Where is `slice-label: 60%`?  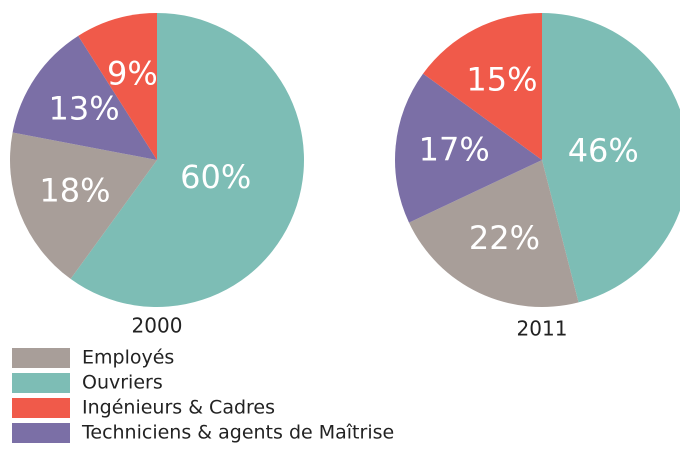
slice-label: 60% is located at coordinates (215, 177).